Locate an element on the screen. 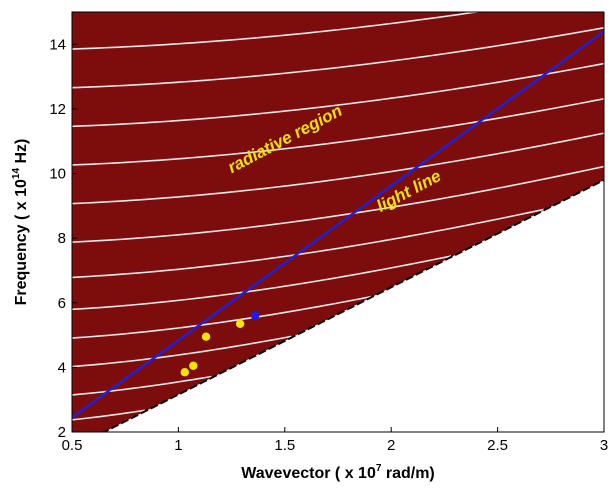 This screenshot has height=488, width=610. x-axis-label-prefix: Wavevector ( x 10 is located at coordinates (308, 473).